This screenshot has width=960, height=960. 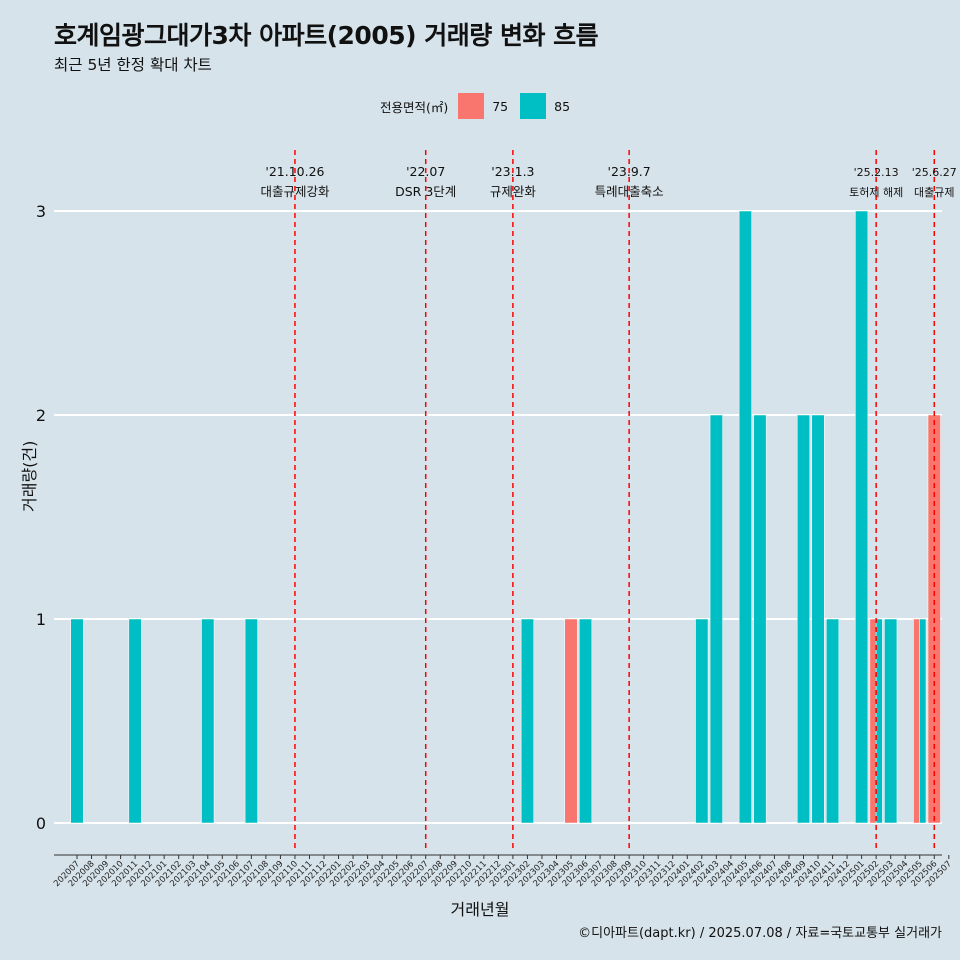 What do you see at coordinates (480, 909) in the screenshot?
I see `x-axis-label: 거래년월` at bounding box center [480, 909].